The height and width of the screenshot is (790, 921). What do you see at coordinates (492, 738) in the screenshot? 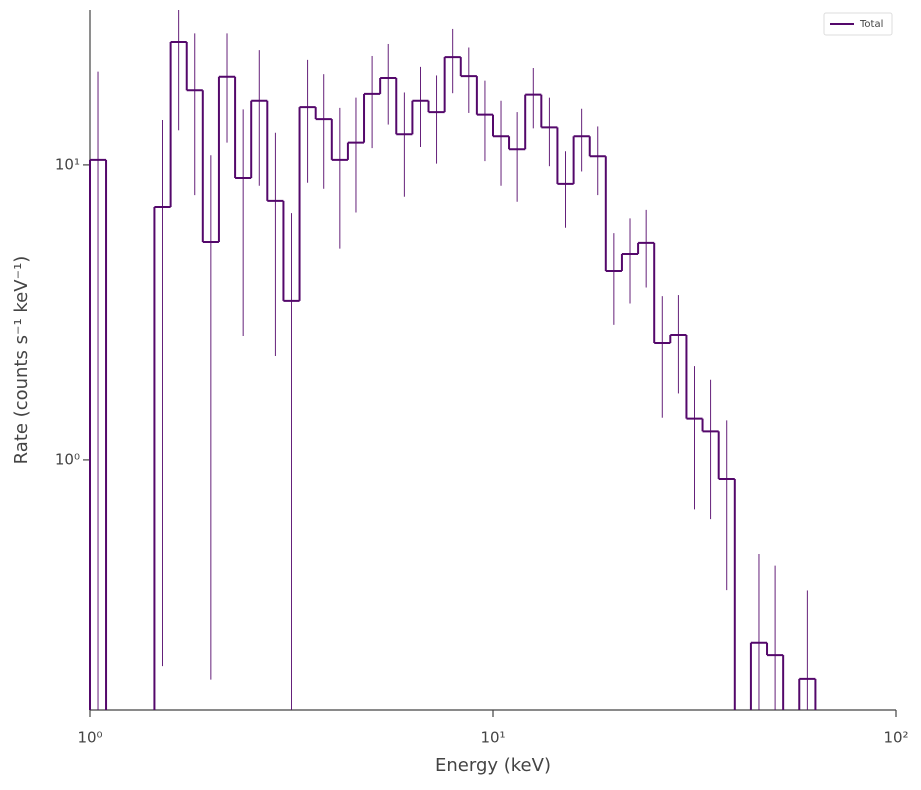
I see `x-tick-label: 10¹` at bounding box center [492, 738].